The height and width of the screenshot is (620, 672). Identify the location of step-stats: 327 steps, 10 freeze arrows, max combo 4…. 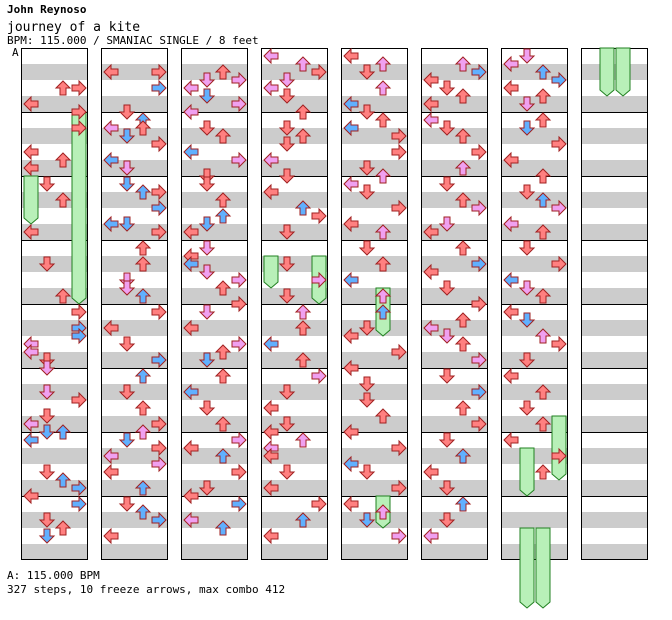
(146, 589).